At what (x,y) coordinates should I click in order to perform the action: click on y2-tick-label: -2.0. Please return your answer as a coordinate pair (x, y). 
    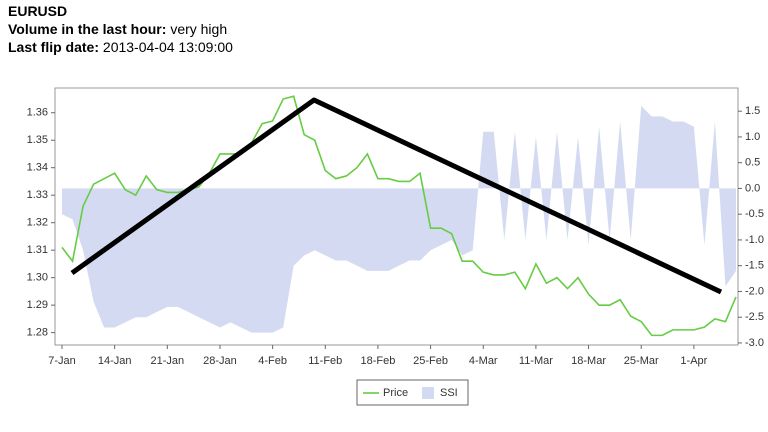
    Looking at the image, I should click on (754, 291).